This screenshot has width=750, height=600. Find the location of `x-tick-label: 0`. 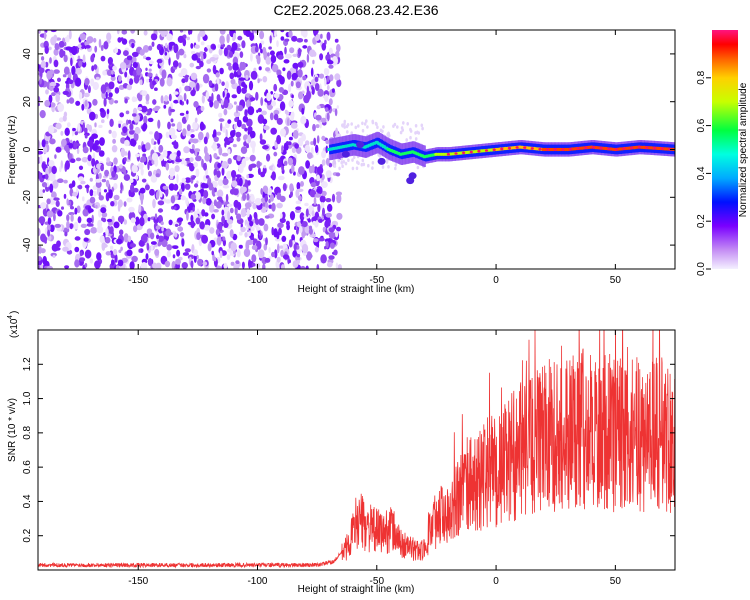

x-tick-label: 0 is located at coordinates (496, 581).